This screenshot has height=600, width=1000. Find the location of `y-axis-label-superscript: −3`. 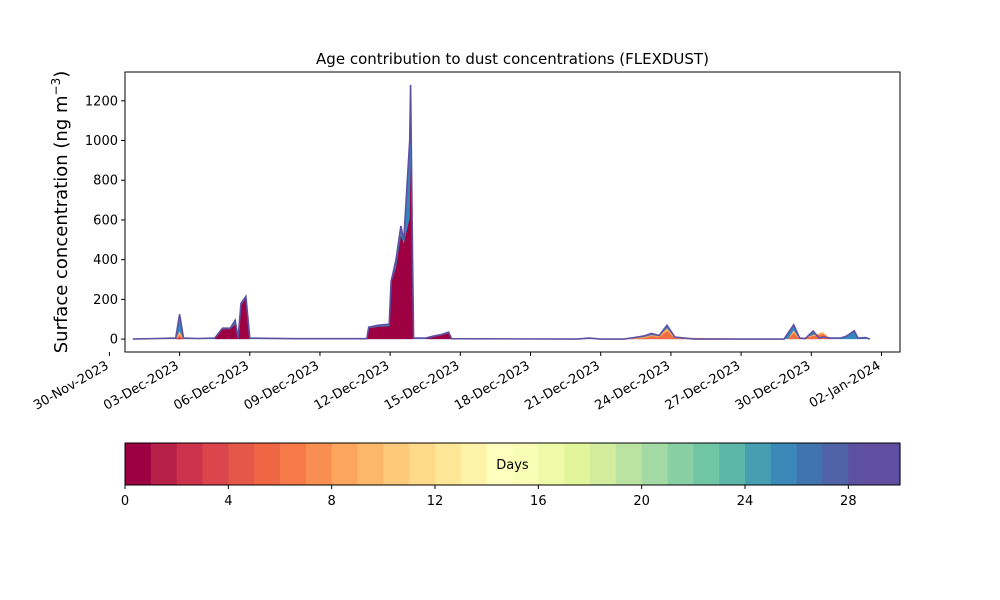

y-axis-label-superscript: −3 is located at coordinates (56, 87).